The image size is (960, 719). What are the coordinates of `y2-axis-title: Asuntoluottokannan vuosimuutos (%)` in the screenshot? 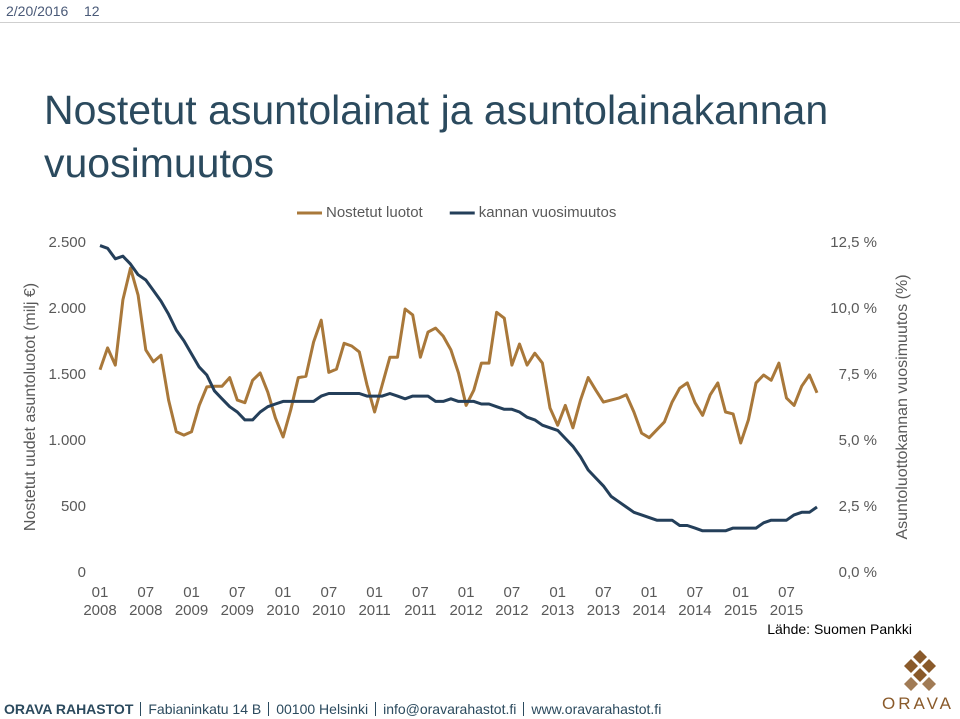 It's located at (902, 406).